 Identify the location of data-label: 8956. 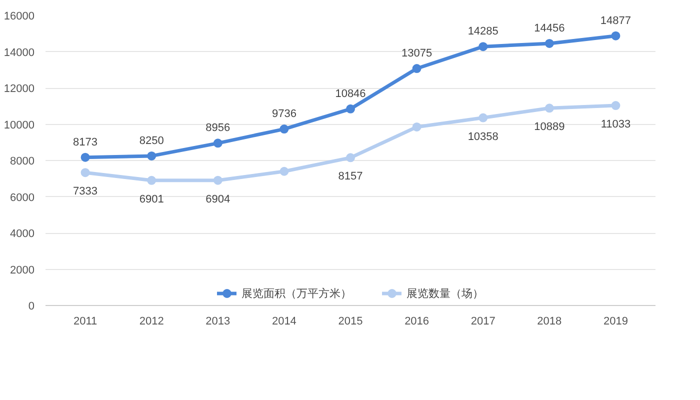
(218, 128).